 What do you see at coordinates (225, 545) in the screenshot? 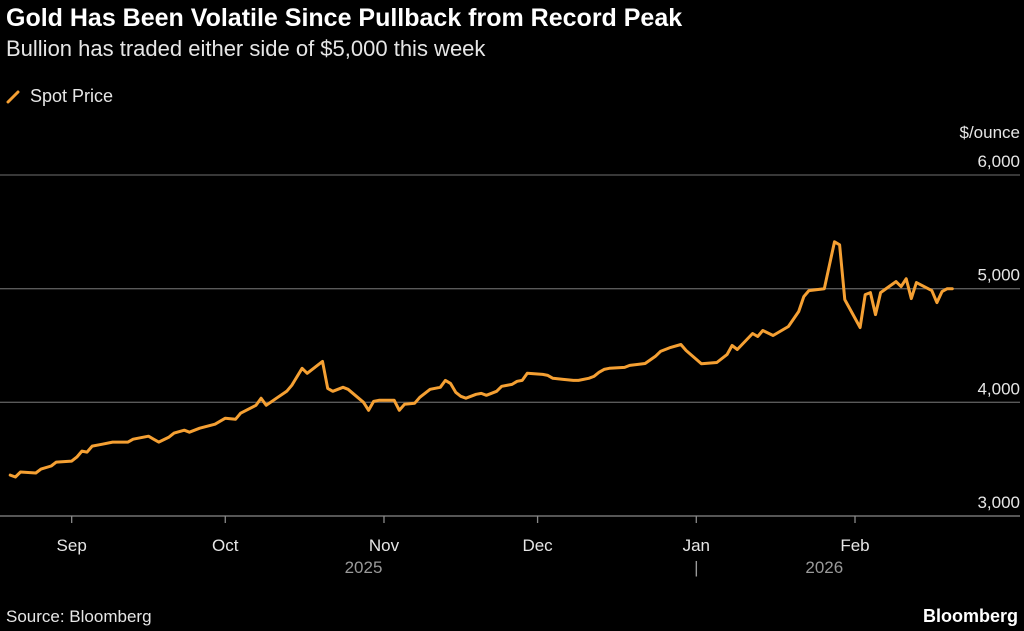
I see `x-tick-label: Oct` at bounding box center [225, 545].